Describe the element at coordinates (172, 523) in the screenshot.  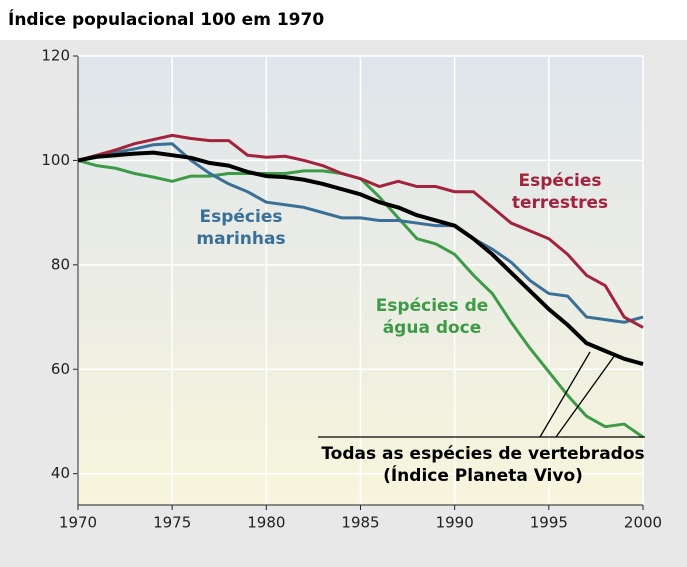
I see `x-tick-label: 1975` at that location.